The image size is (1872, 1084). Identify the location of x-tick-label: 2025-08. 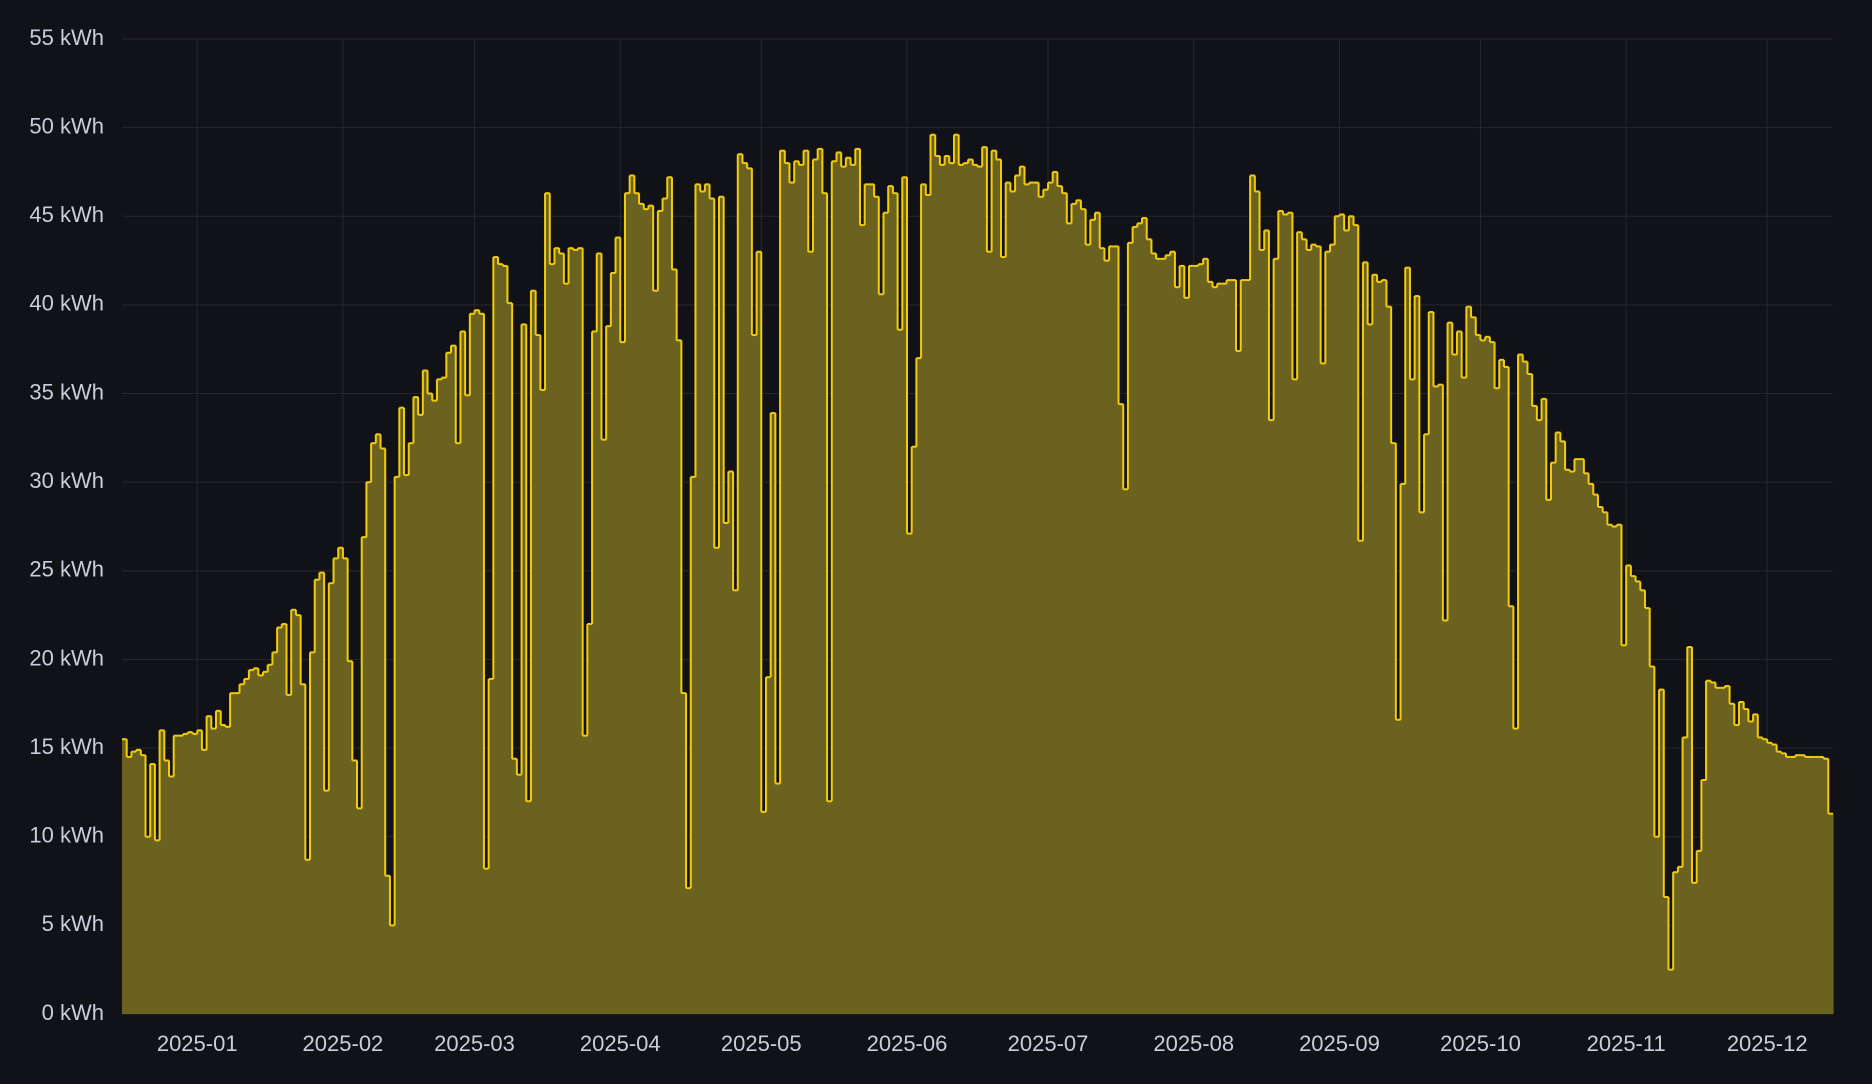
(1193, 1043).